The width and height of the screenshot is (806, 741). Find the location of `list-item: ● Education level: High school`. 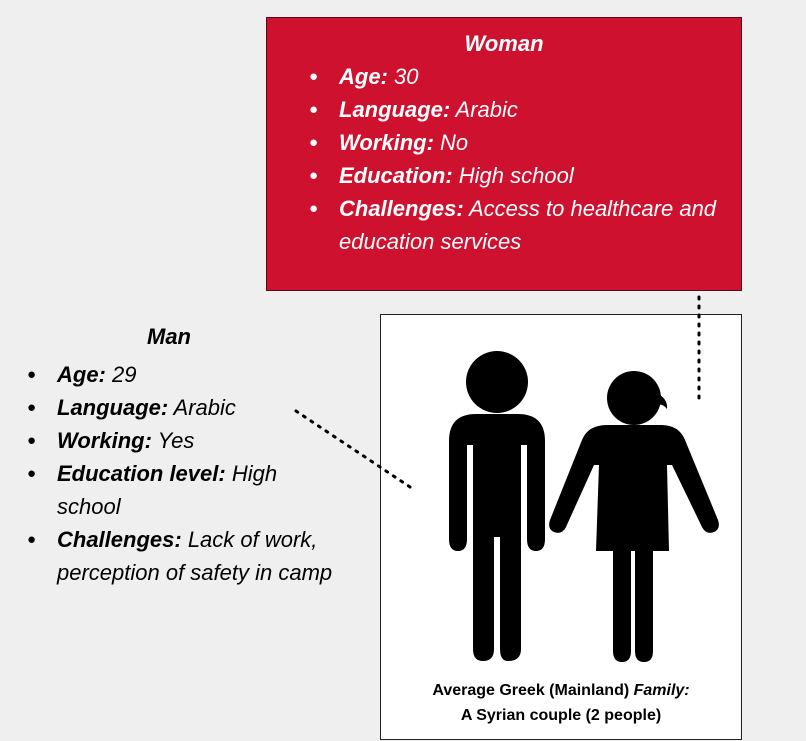

list-item: ● Education level: High school is located at coordinates (184, 490).